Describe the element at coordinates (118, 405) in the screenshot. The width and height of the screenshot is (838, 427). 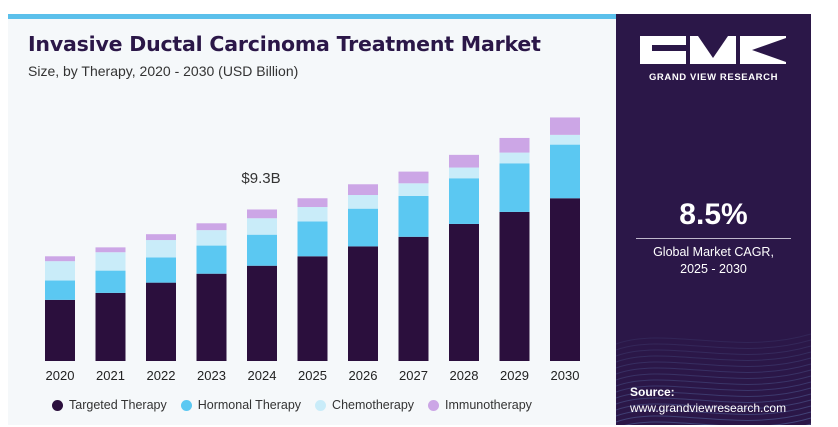
I see `legend-label-targeted: Targeted Therapy` at that location.